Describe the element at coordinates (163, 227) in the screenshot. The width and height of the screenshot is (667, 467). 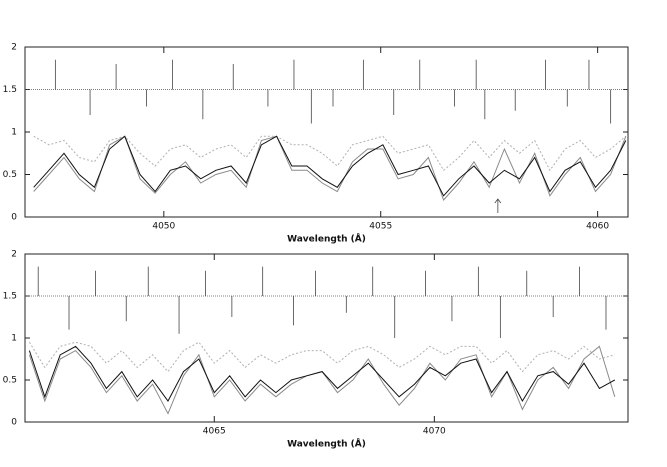
I see `x-tick-label: 4050` at that location.